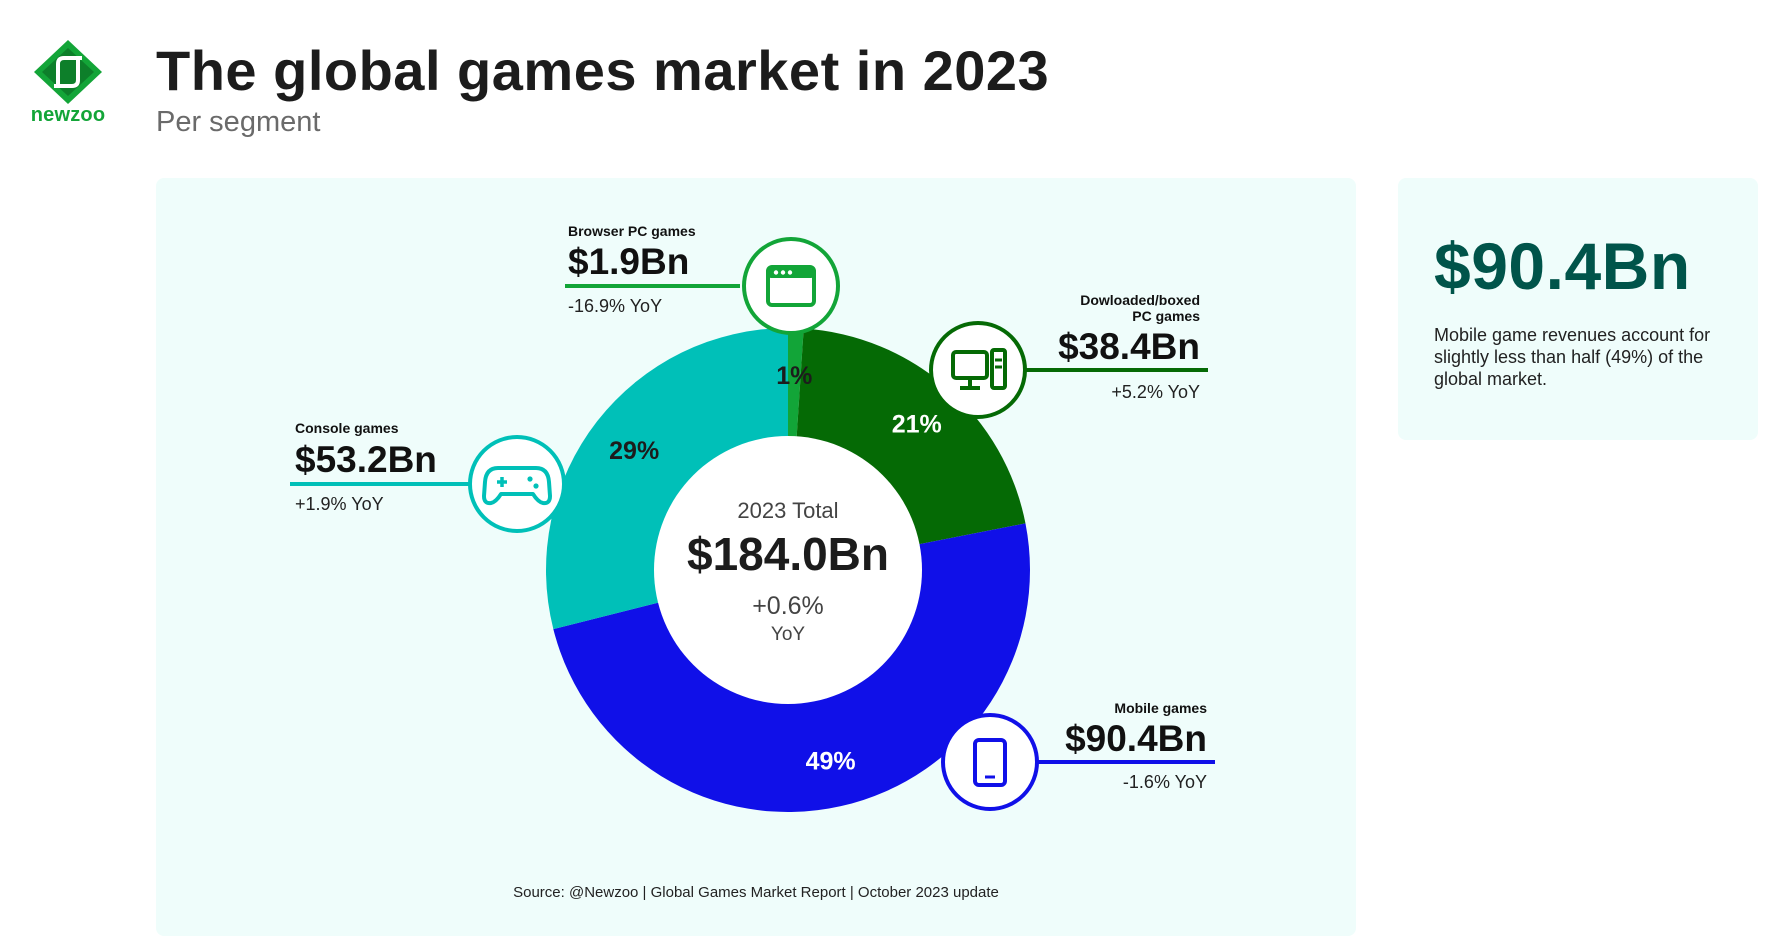 The width and height of the screenshot is (1779, 938). Describe the element at coordinates (238, 122) in the screenshot. I see `page-subtitle: Per segment` at that location.